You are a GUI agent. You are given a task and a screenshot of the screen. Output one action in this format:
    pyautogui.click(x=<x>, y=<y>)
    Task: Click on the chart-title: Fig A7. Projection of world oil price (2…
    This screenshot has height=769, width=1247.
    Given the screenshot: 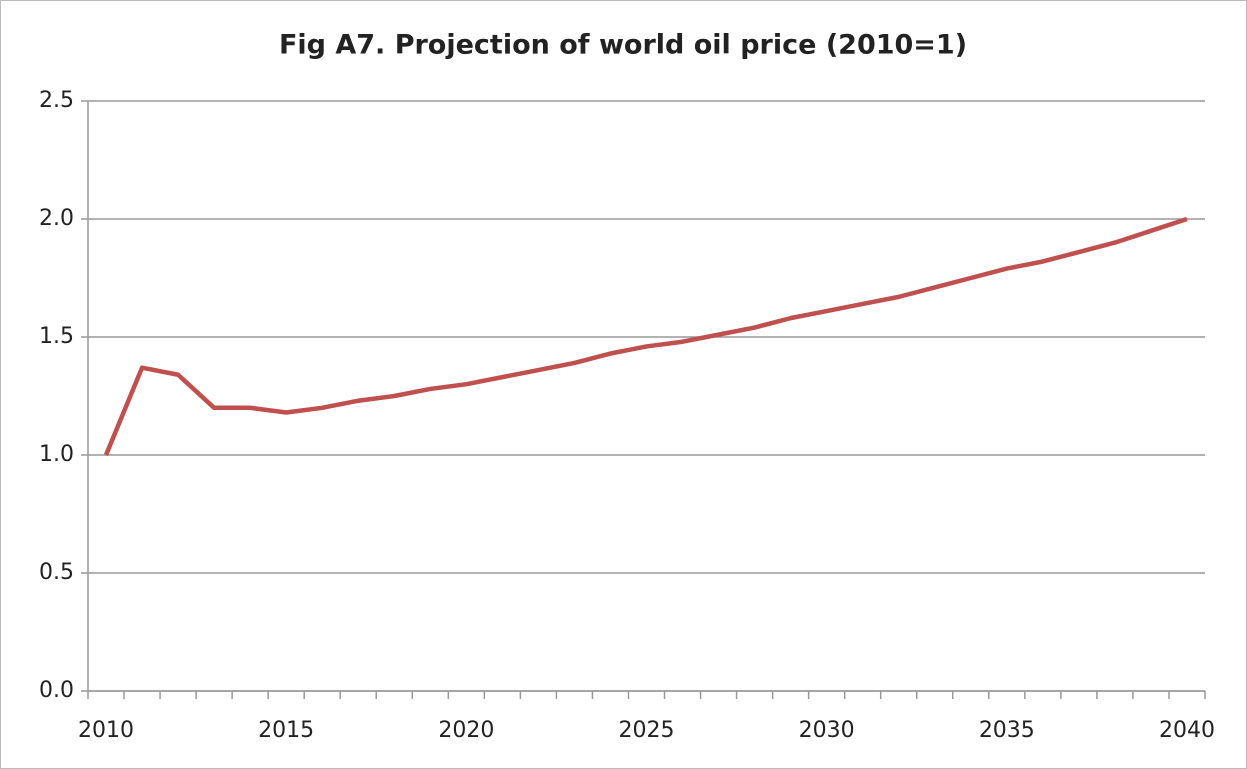 What is the action you would take?
    pyautogui.click(x=623, y=45)
    